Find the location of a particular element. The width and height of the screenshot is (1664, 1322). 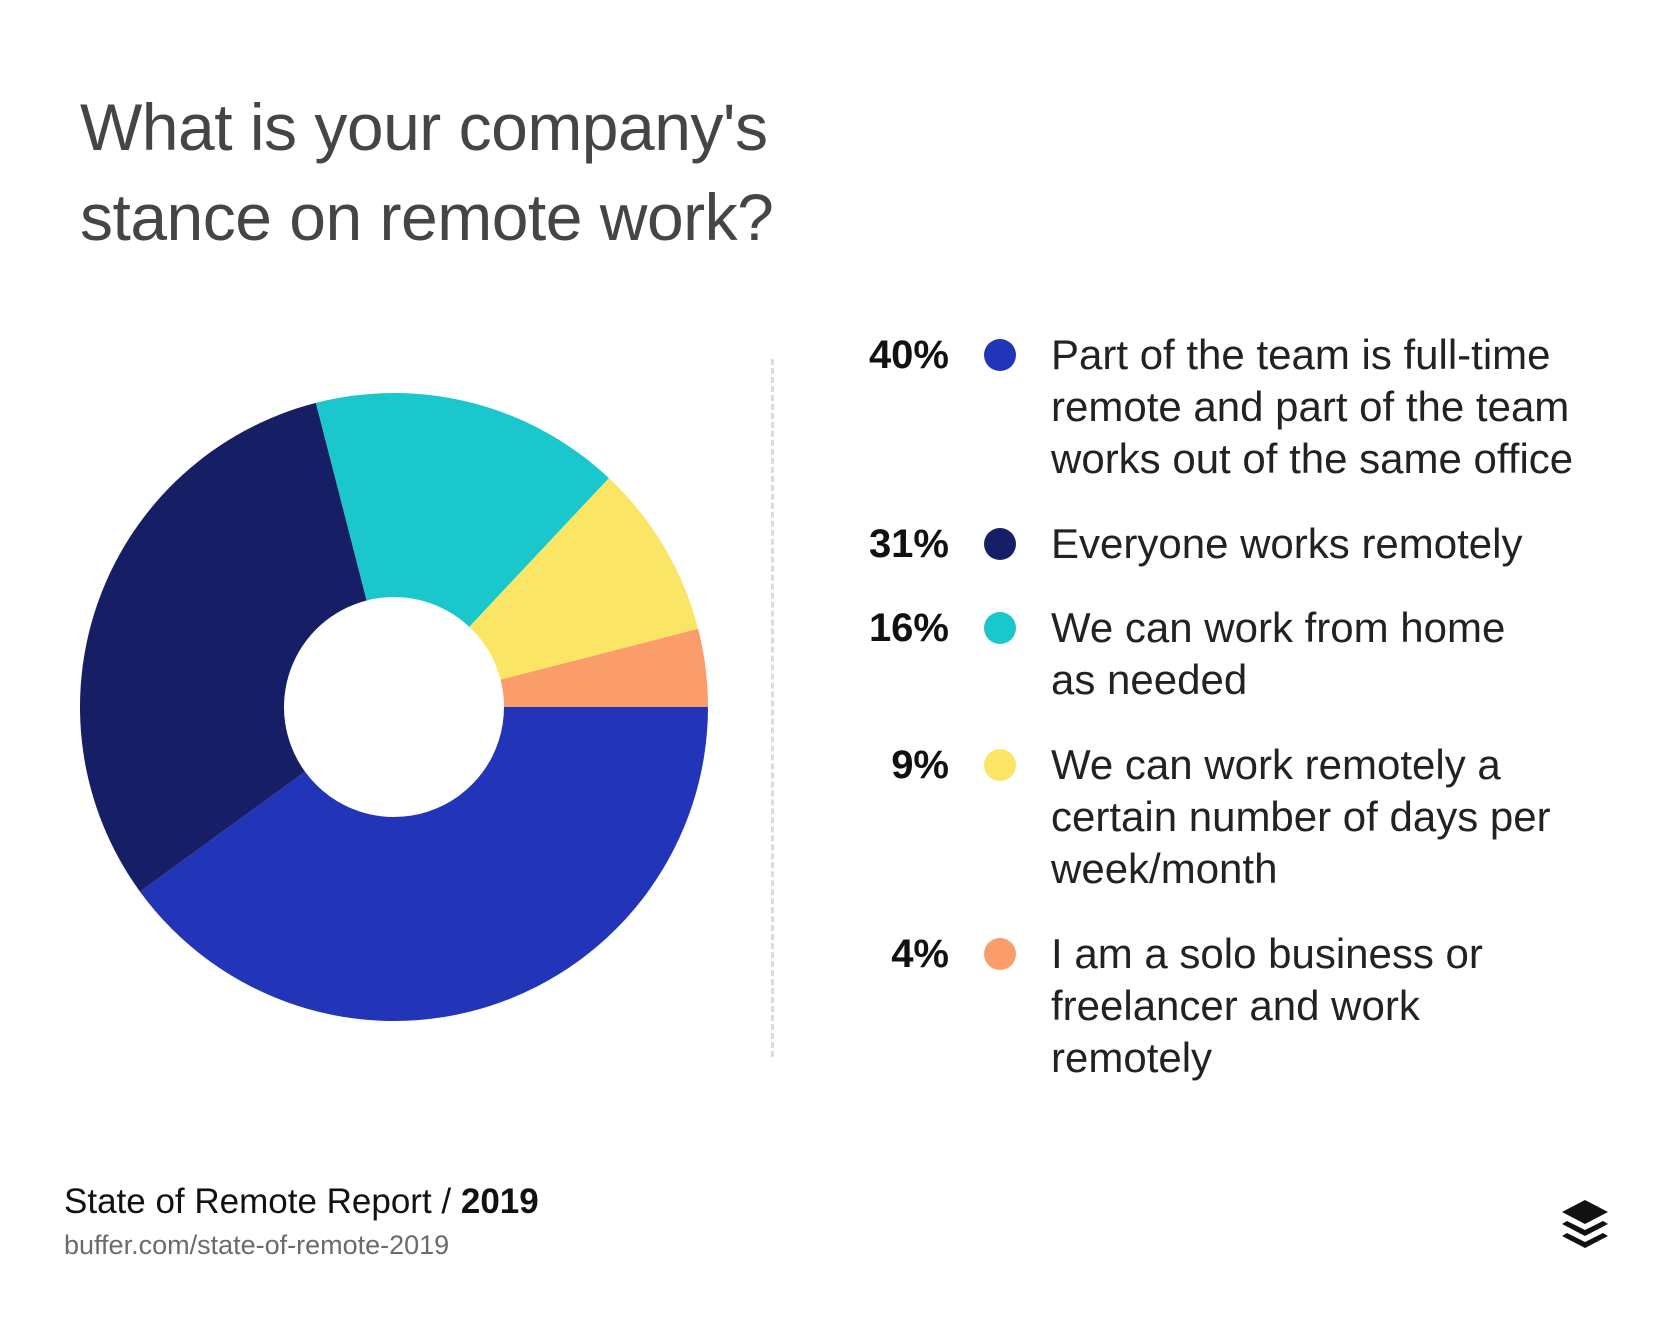

legend-percent: 9% is located at coordinates (920, 765).